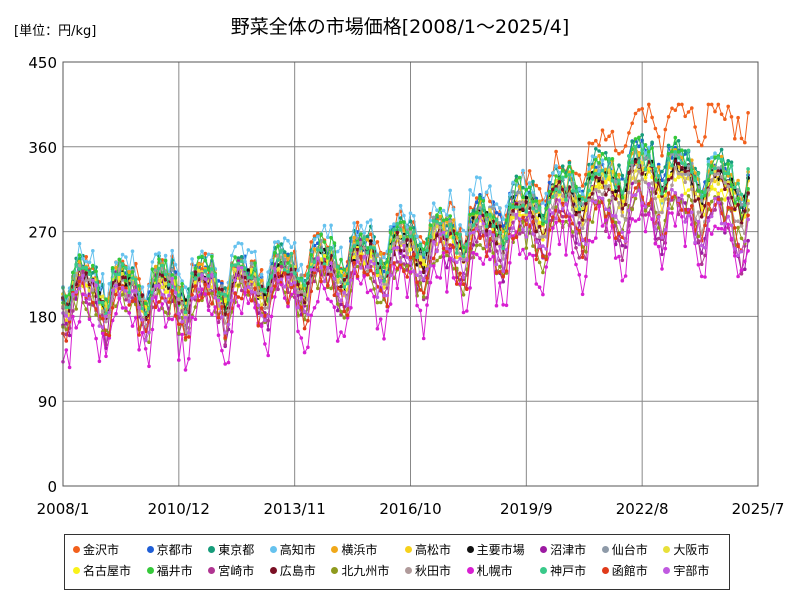 This screenshot has height=600, width=800. Describe the element at coordinates (175, 549) in the screenshot. I see `legend-item: 京都市` at that location.